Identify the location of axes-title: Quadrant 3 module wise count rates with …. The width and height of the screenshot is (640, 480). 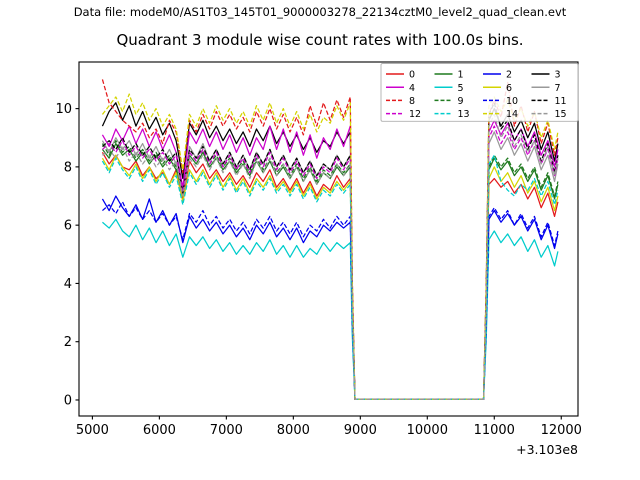
(320, 40).